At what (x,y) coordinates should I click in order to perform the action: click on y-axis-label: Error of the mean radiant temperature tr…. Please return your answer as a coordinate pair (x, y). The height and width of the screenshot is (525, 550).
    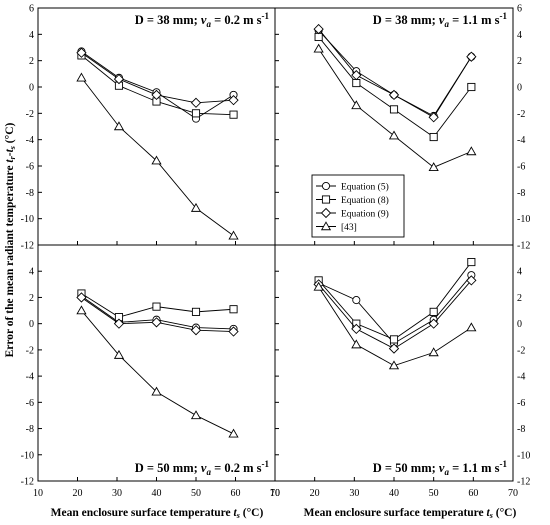
    Looking at the image, I should click on (10, 239).